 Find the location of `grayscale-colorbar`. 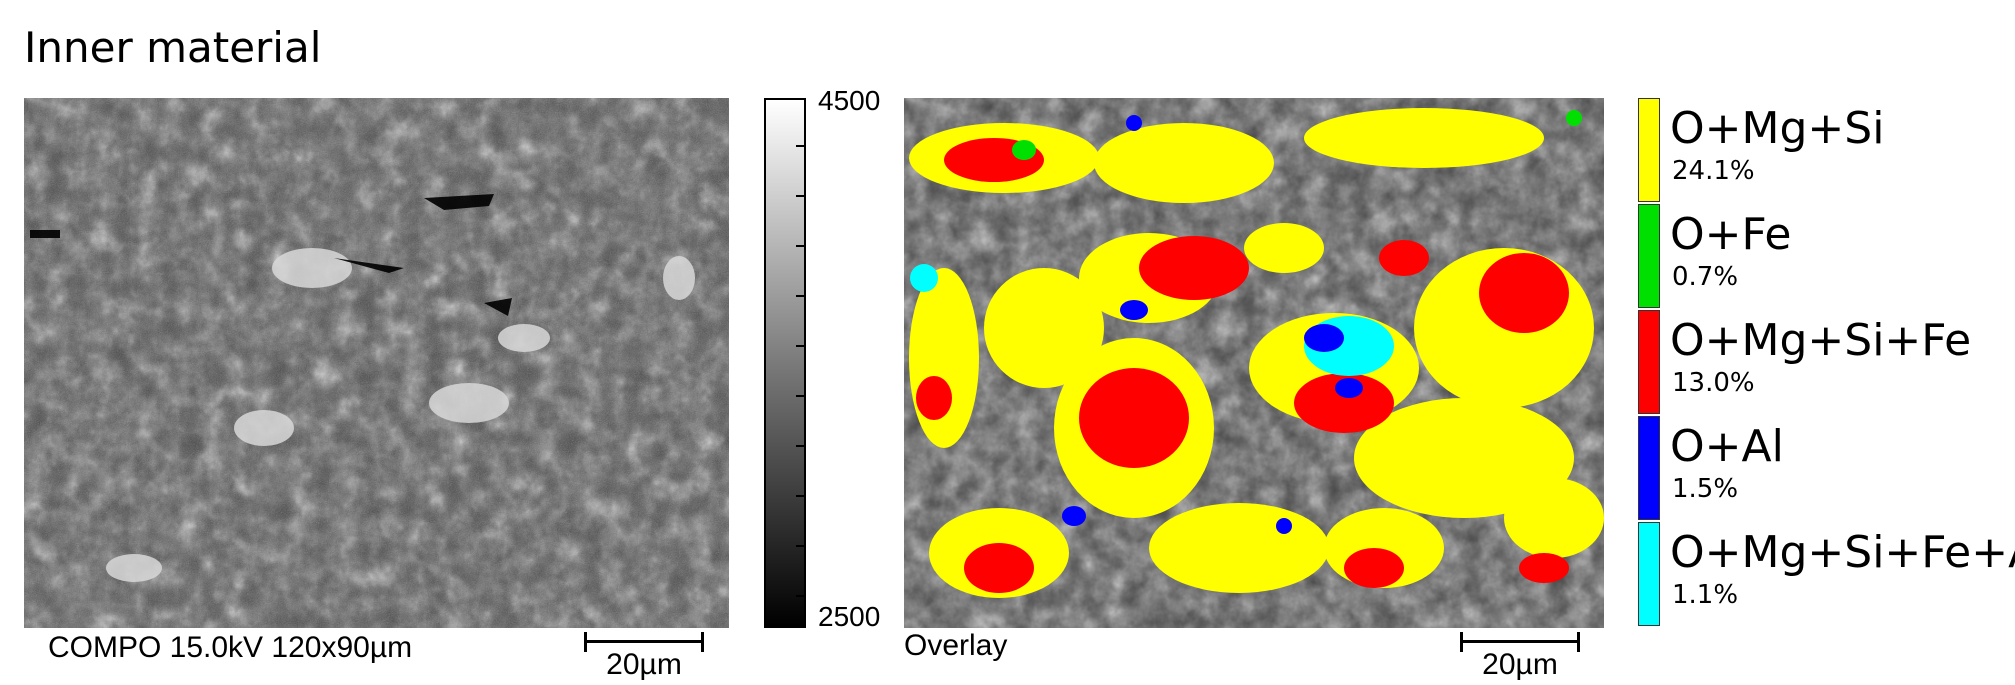

grayscale-colorbar is located at coordinates (785, 363).